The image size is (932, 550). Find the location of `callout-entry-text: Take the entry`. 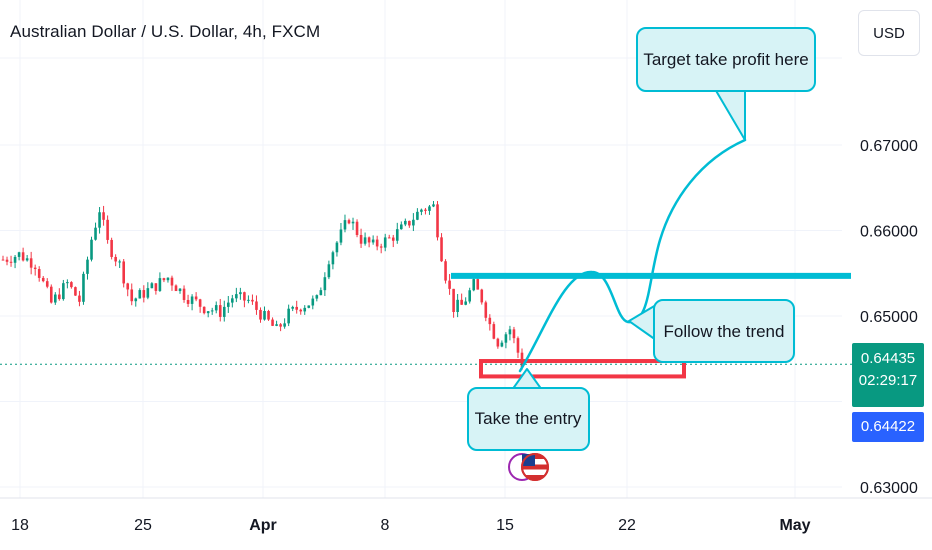

callout-entry-text: Take the entry is located at coordinates (528, 418).